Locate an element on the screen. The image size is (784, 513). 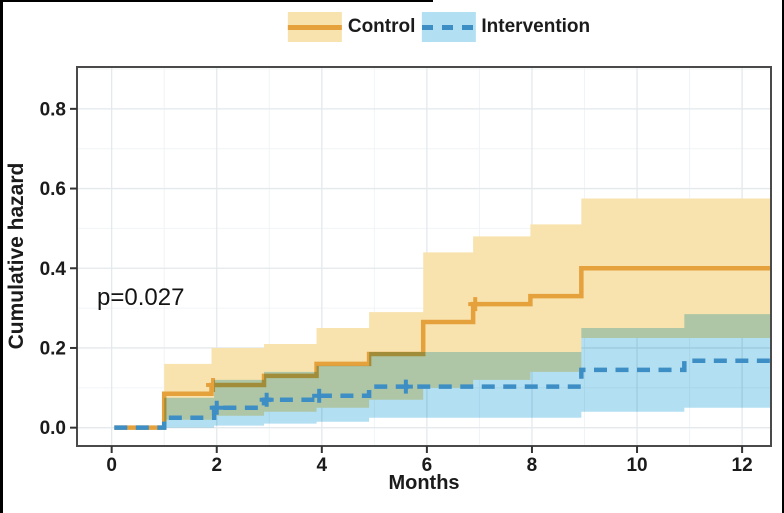
figure-border-left is located at coordinates (1, 256).